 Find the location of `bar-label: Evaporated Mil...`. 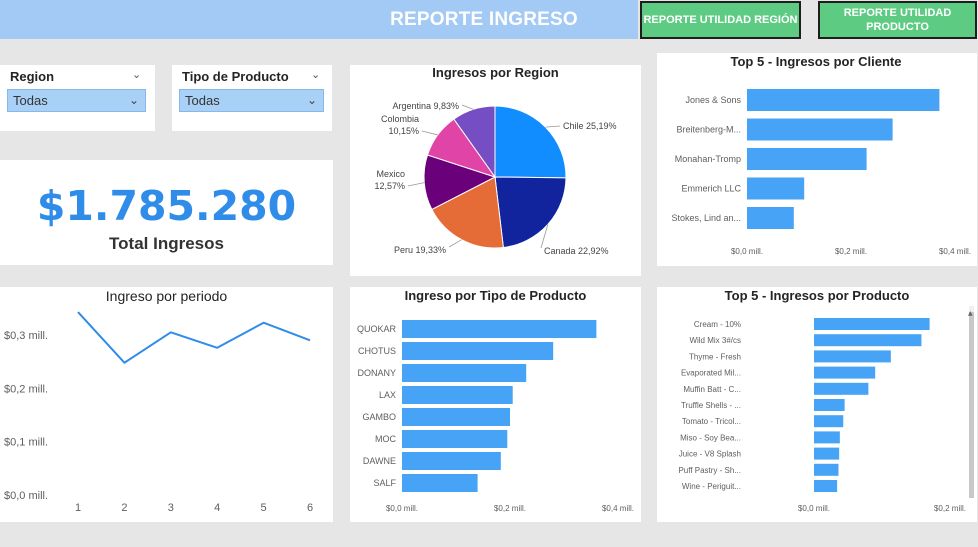

bar-label: Evaporated Mil... is located at coordinates (711, 373).